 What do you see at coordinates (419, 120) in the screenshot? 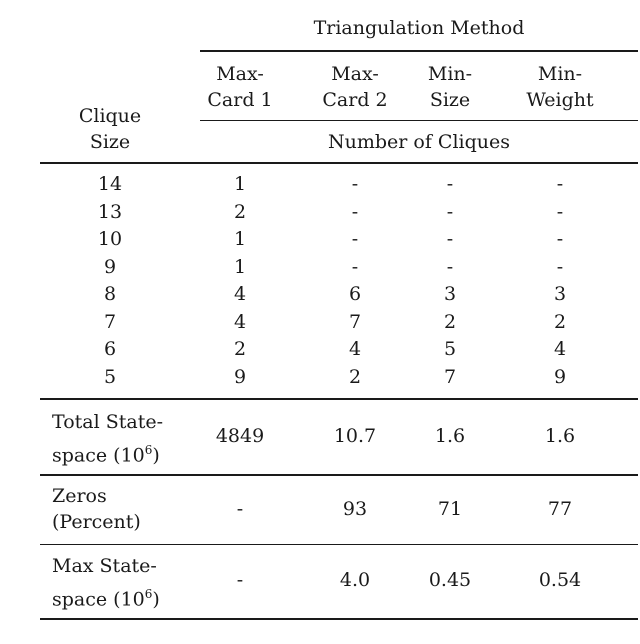
I see `header-rule` at bounding box center [419, 120].